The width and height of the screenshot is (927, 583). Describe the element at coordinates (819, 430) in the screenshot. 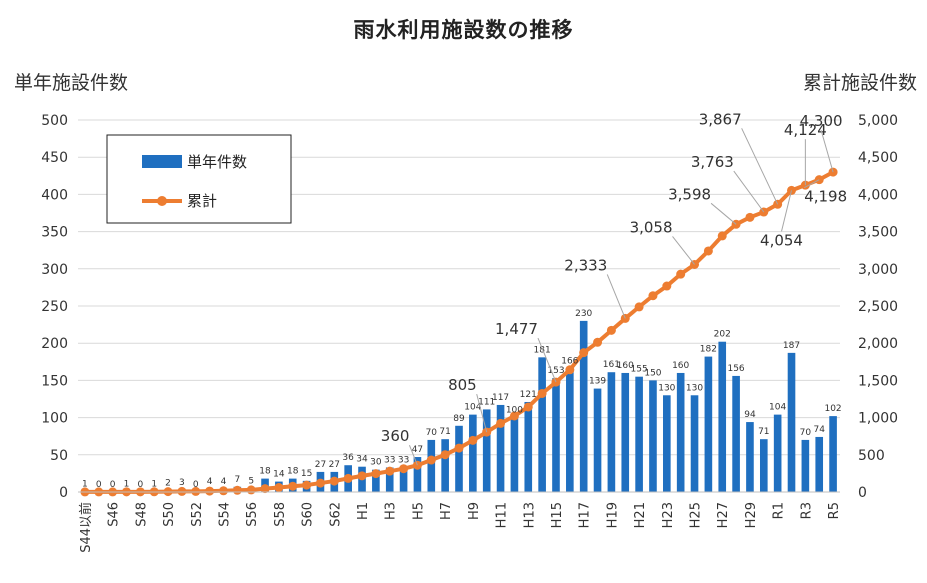

I see `bar-value-label: 74` at that location.